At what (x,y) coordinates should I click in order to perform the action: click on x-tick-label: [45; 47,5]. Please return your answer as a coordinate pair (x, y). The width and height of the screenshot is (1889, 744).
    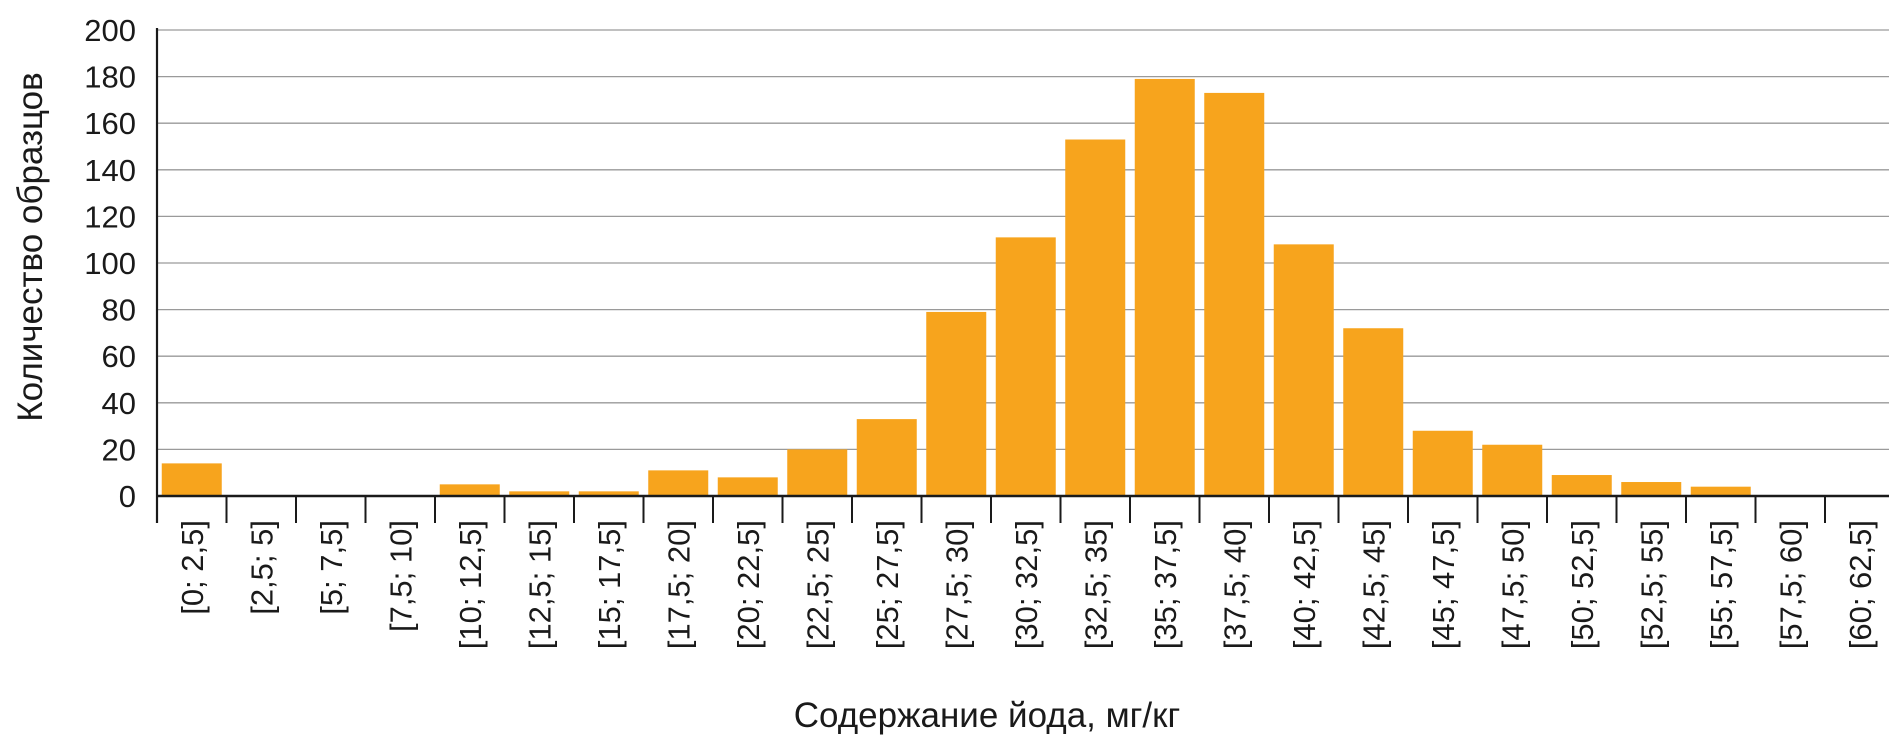
    Looking at the image, I should click on (1443, 584).